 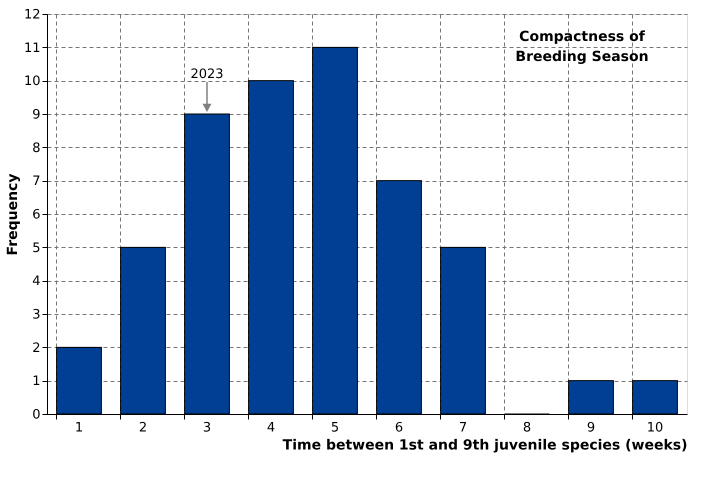 What do you see at coordinates (655, 428) in the screenshot?
I see `x-tick-label: 10` at bounding box center [655, 428].